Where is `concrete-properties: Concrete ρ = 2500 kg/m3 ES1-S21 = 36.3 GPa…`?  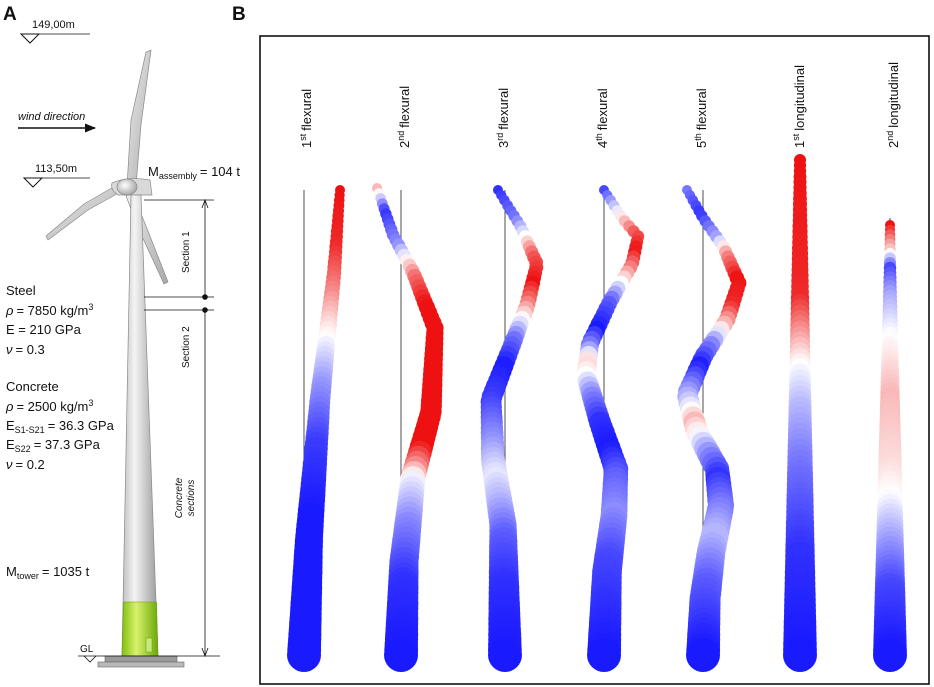 concrete-properties: Concrete ρ = 2500 kg/m3 ES1-S21 = 36.3 GPa… is located at coordinates (60, 425).